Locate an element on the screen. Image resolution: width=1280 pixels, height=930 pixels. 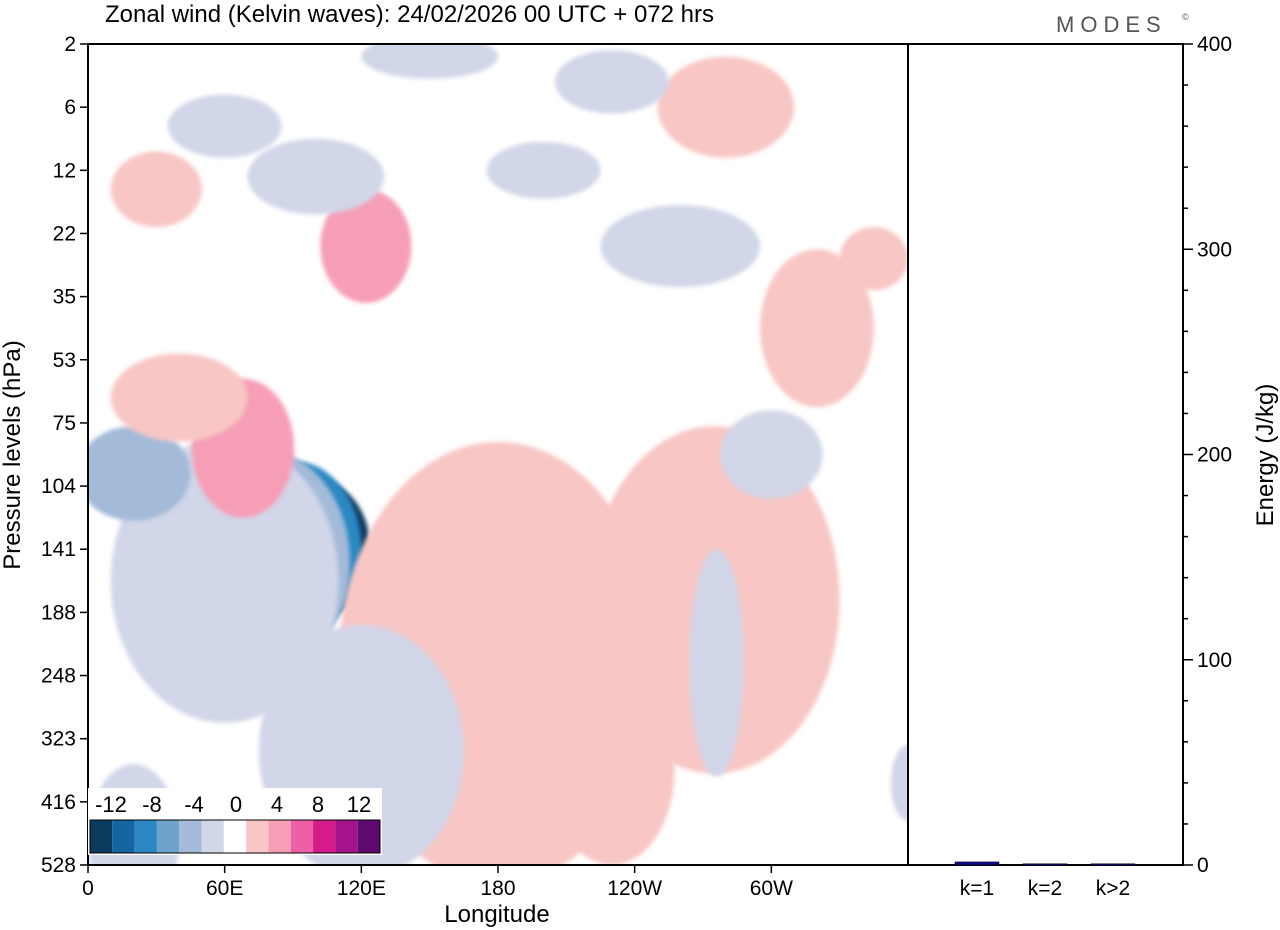
colorbar-label: 12 is located at coordinates (359, 804).